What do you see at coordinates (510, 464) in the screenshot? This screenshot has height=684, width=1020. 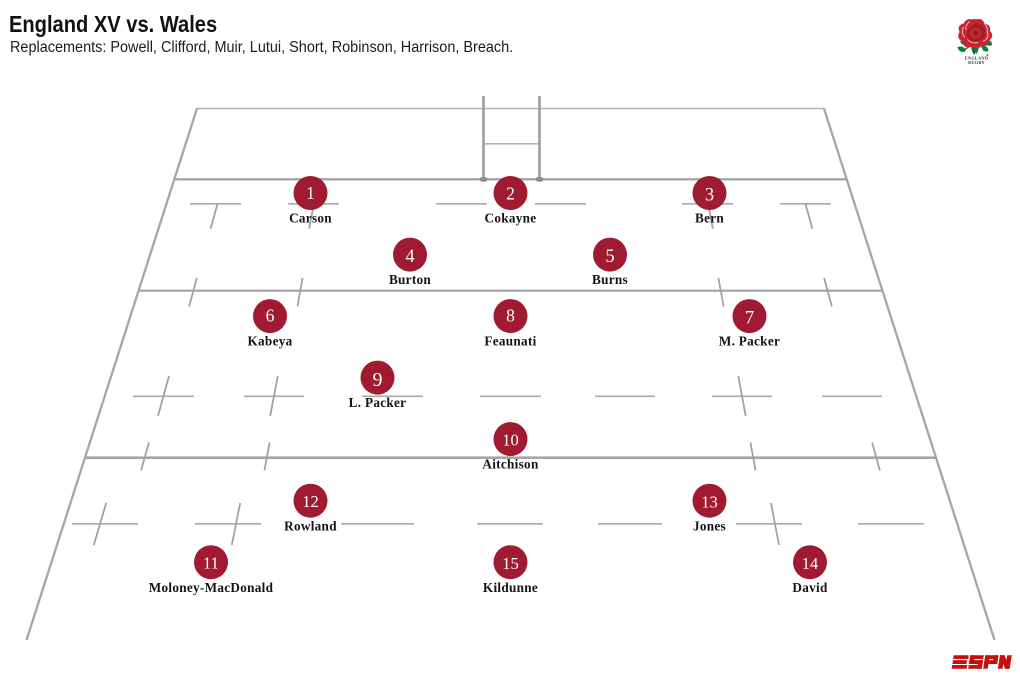 I see `svg-text: Aitchison` at bounding box center [510, 464].